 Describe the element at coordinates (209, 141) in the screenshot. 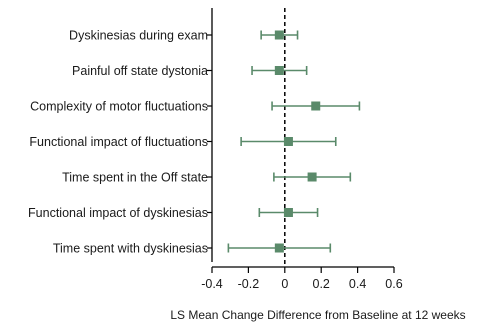

I see `y-axis-ticks` at that location.